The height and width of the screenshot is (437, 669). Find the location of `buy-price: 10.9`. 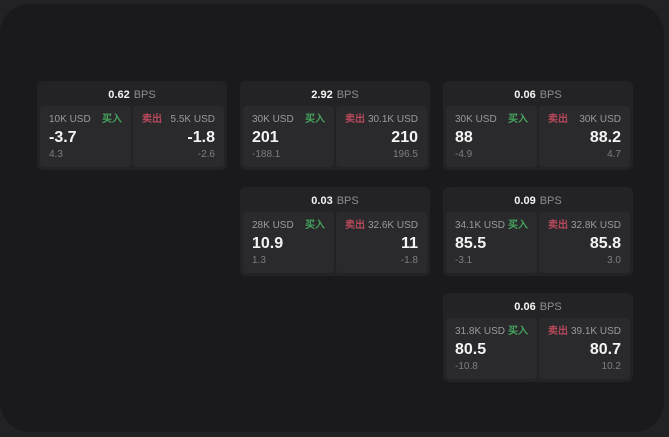

buy-price: 10.9 is located at coordinates (268, 243).